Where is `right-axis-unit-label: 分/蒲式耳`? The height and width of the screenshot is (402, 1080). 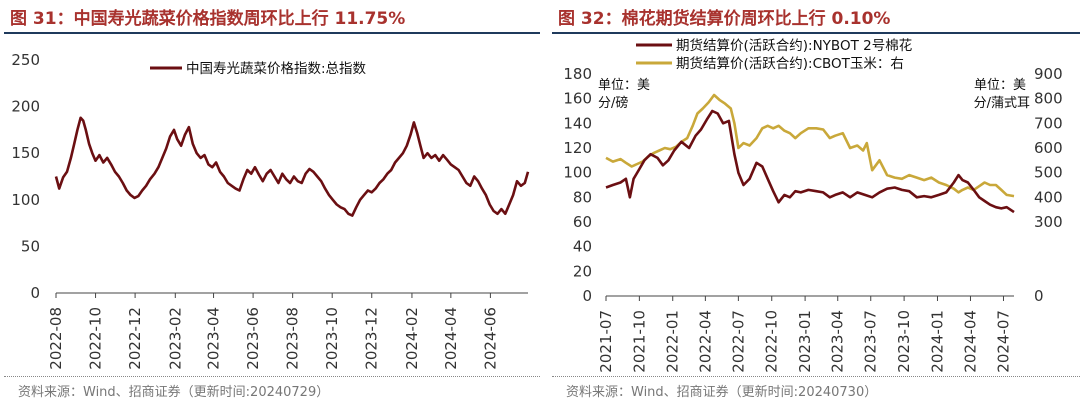
right-axis-unit-label: 分/蒲式耳 is located at coordinates (1002, 103).